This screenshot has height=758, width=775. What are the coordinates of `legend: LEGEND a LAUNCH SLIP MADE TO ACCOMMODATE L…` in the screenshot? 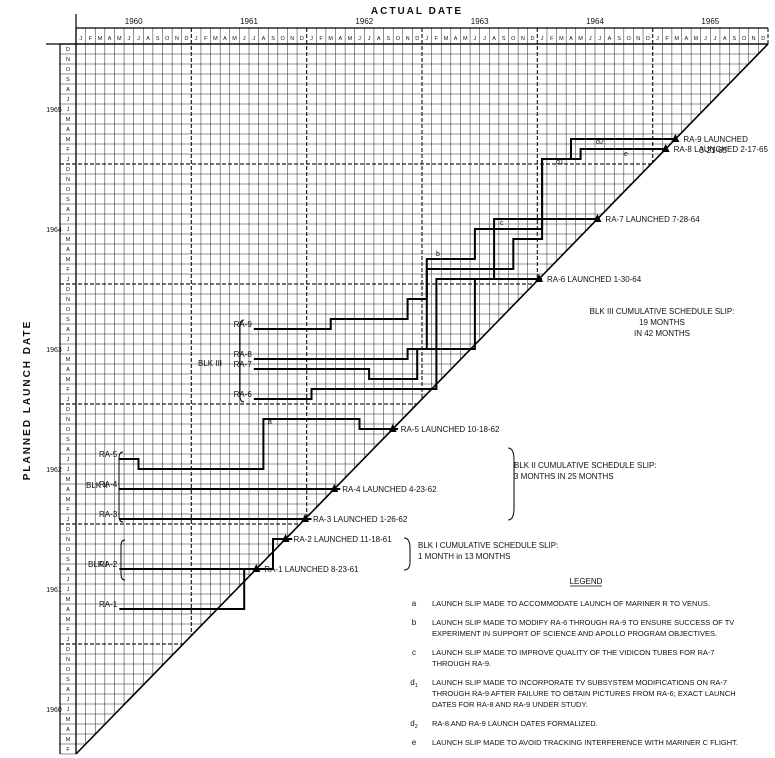 It's located at (574, 662).